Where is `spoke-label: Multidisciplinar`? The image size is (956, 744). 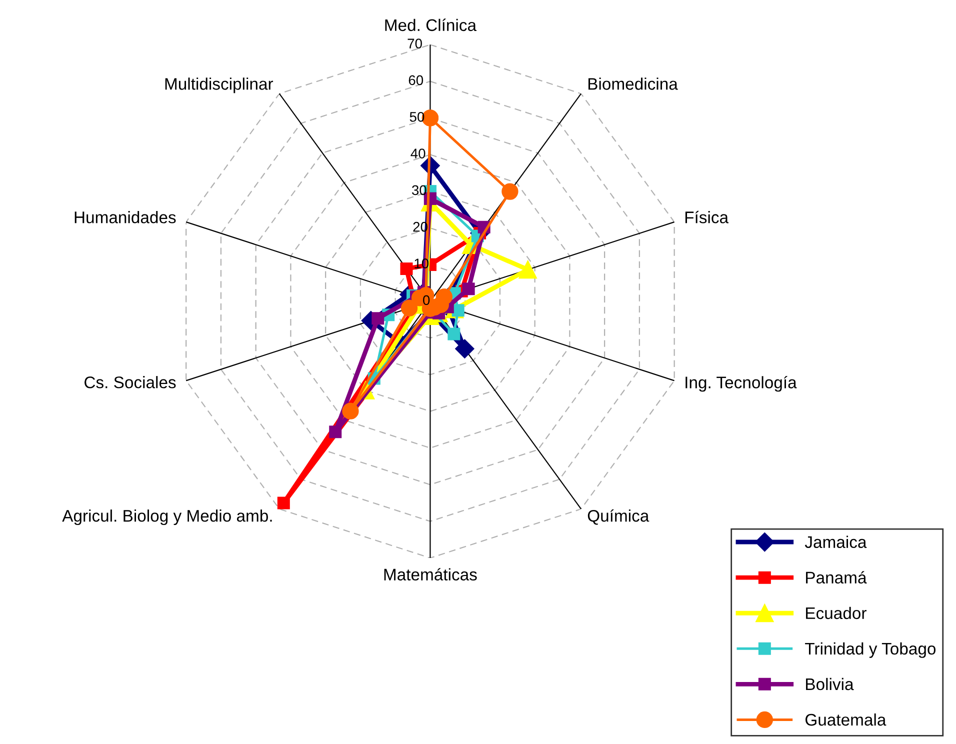 spoke-label: Multidisciplinar is located at coordinates (219, 86).